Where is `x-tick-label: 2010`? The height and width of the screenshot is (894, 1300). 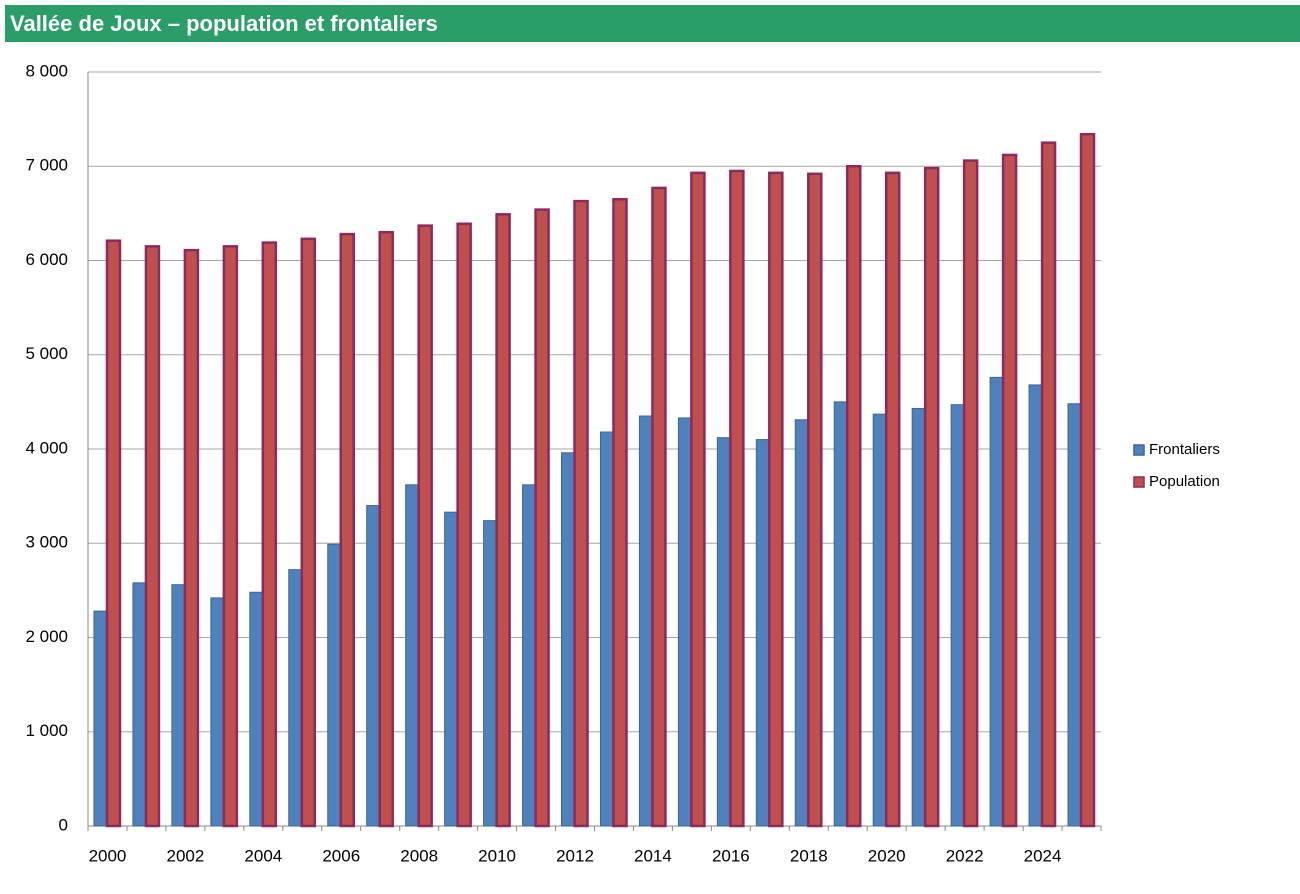
x-tick-label: 2010 is located at coordinates (497, 855).